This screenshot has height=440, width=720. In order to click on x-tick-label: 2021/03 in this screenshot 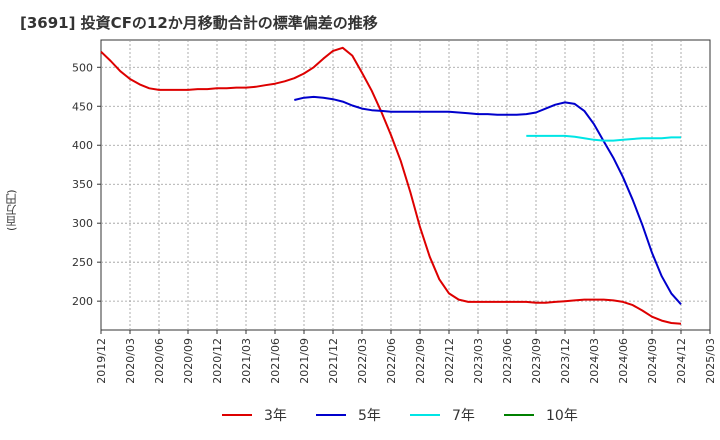, I will do `click(246, 361)`.